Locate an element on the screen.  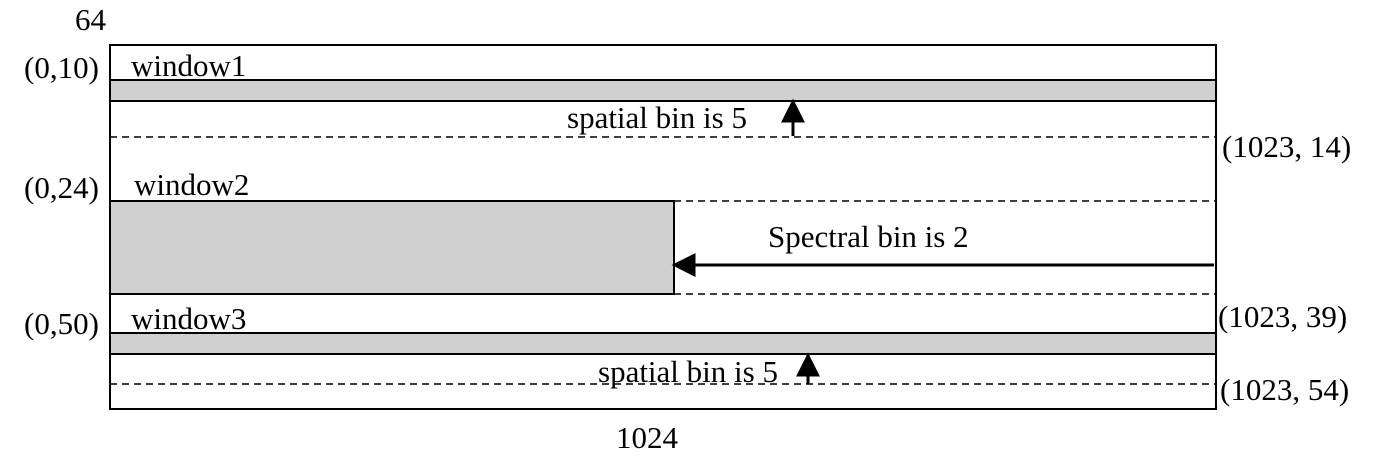
height-label: 64 is located at coordinates (91, 19).